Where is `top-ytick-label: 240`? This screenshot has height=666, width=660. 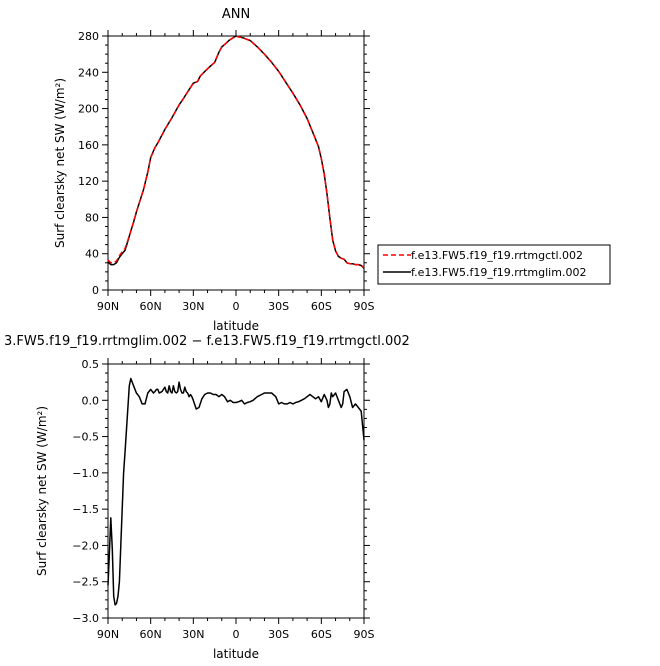 top-ytick-label: 240 is located at coordinates (88, 72).